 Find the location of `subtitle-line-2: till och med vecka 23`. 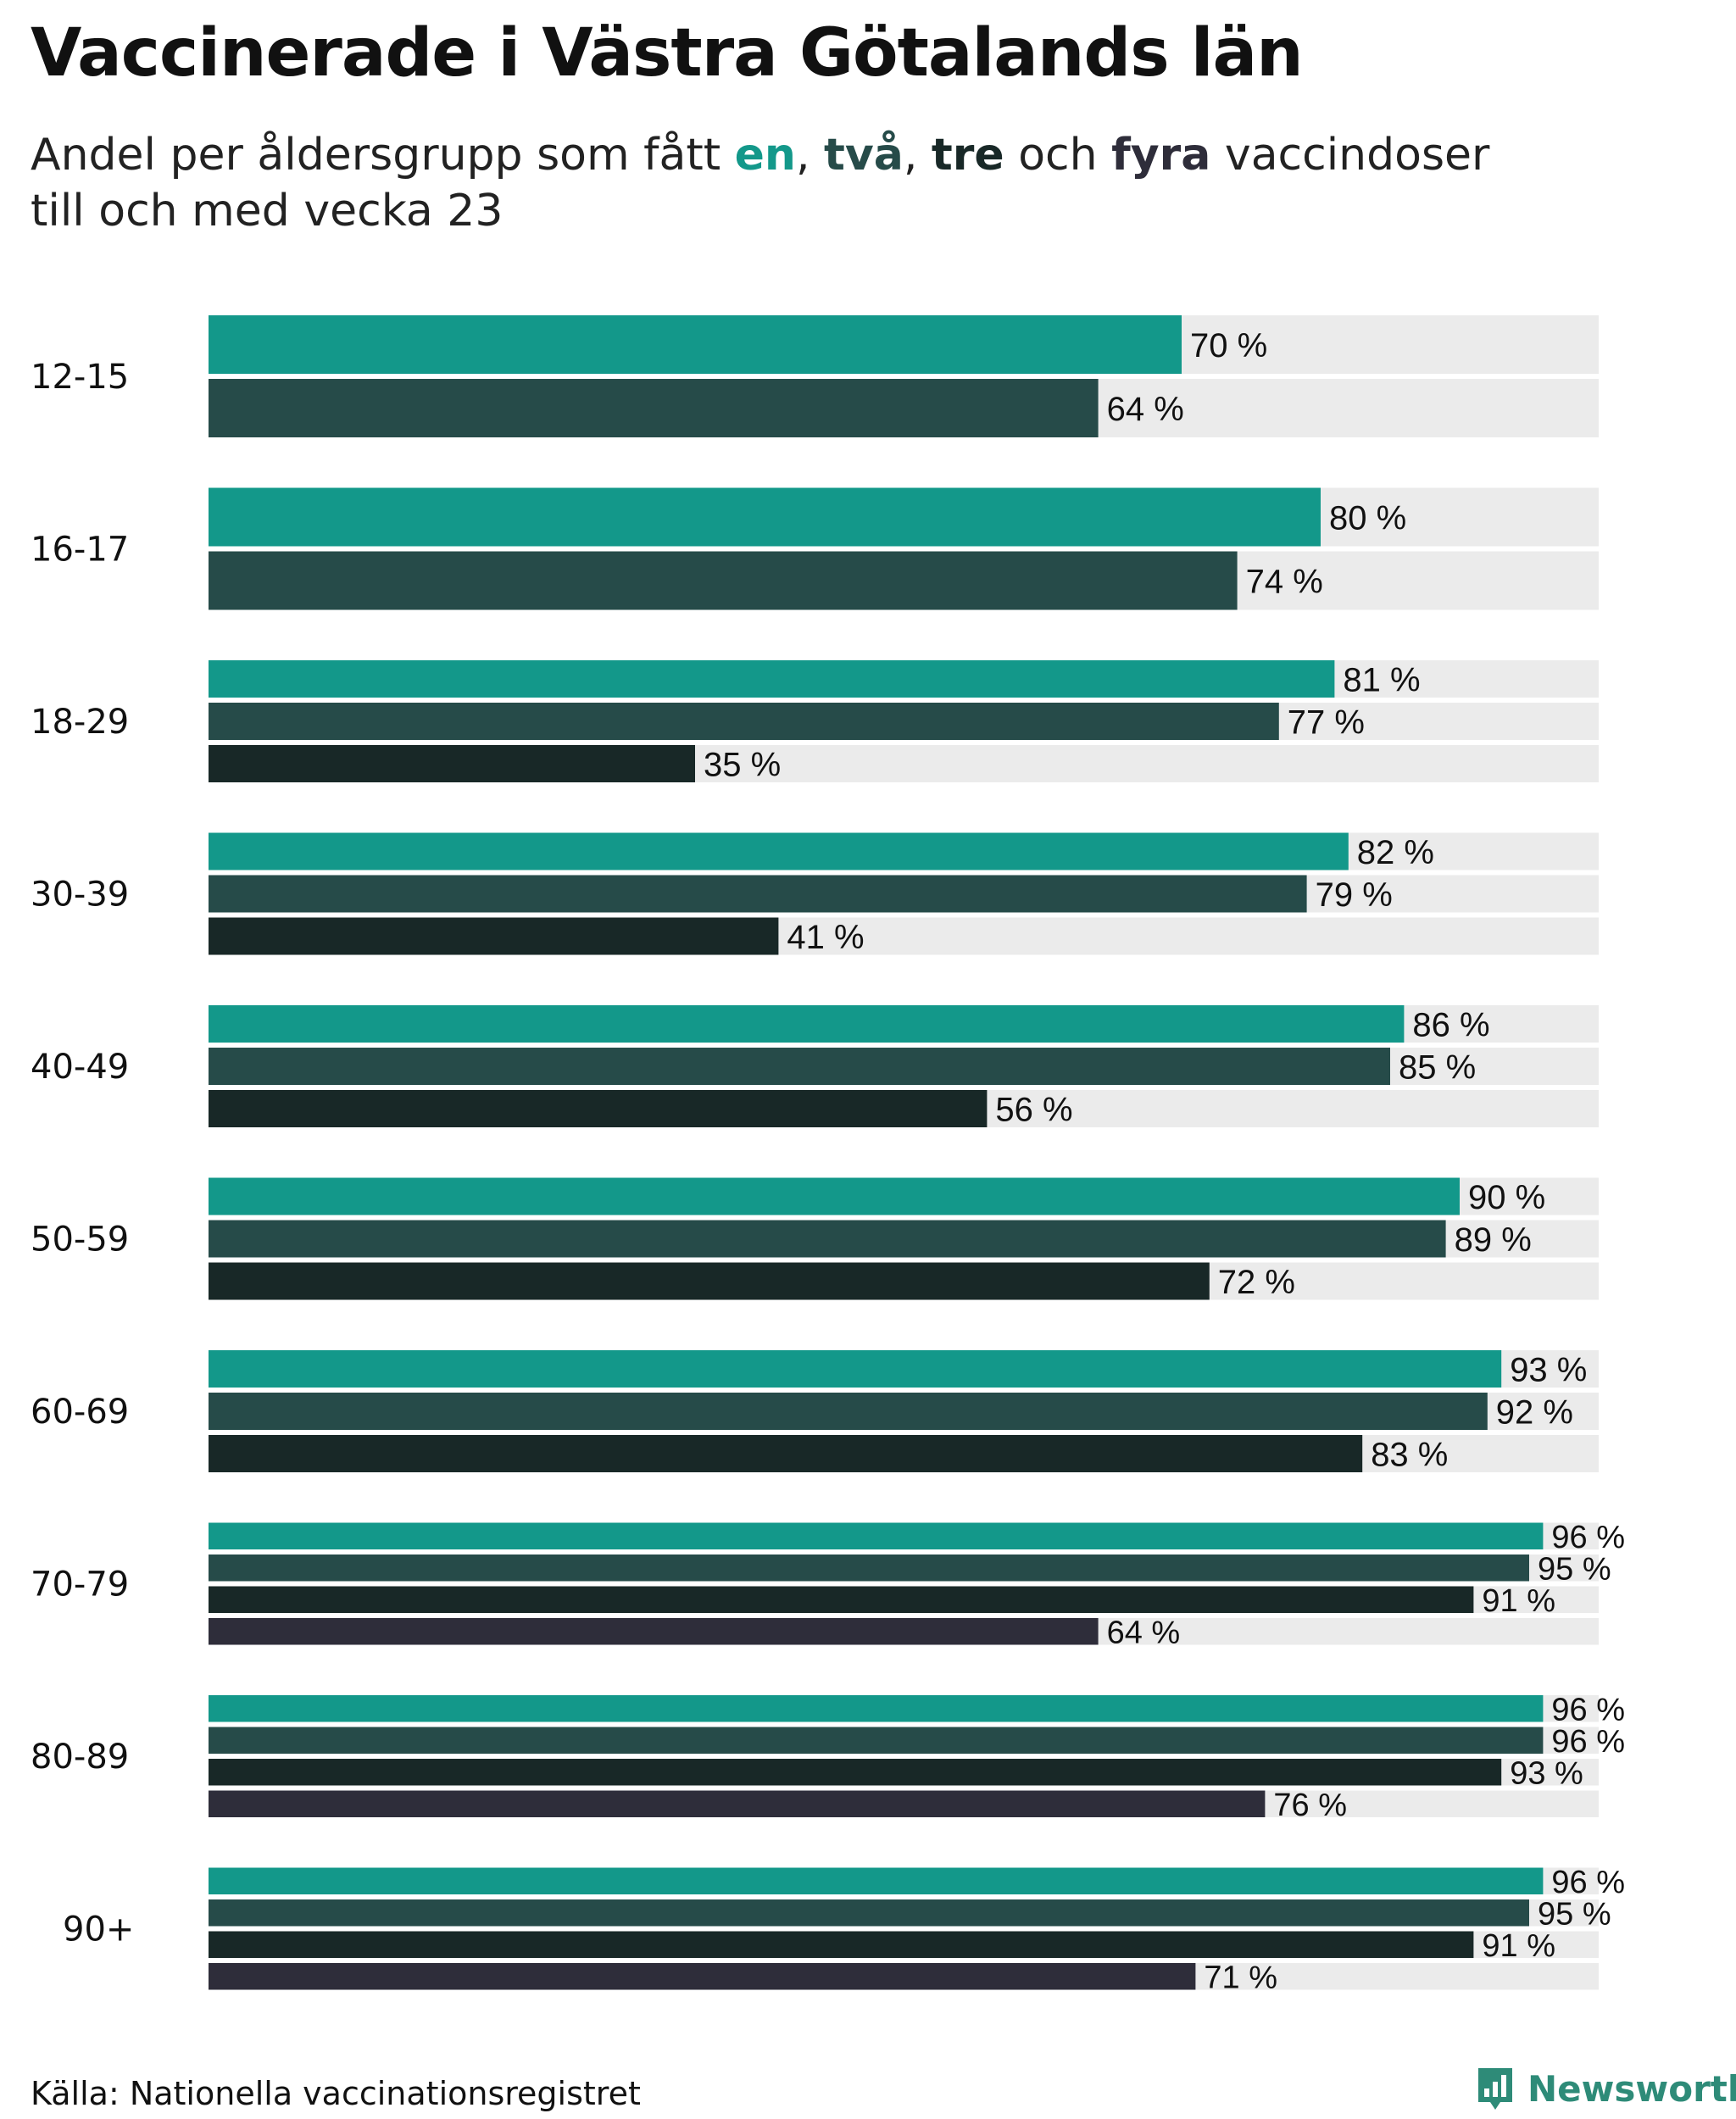

subtitle-line-2: till och med vecka 23 is located at coordinates (267, 211).